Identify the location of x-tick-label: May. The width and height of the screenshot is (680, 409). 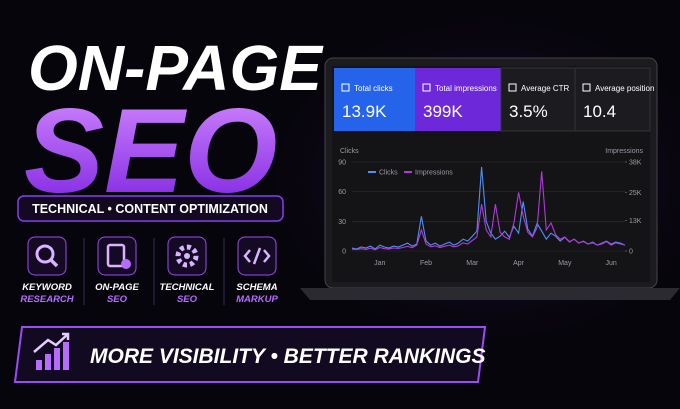
(565, 263).